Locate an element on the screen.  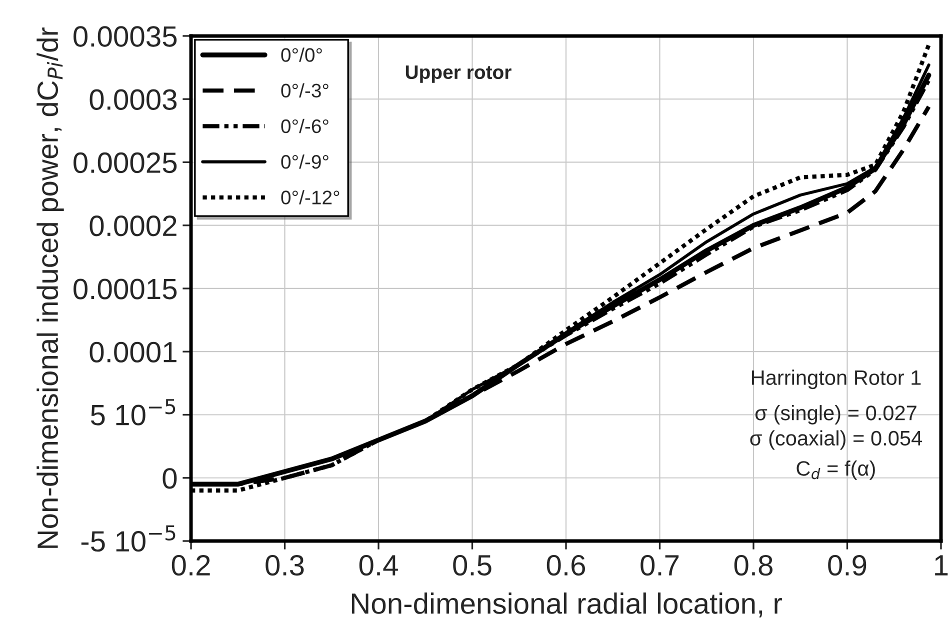
legend-label: 0°/-3° is located at coordinates (304, 90).